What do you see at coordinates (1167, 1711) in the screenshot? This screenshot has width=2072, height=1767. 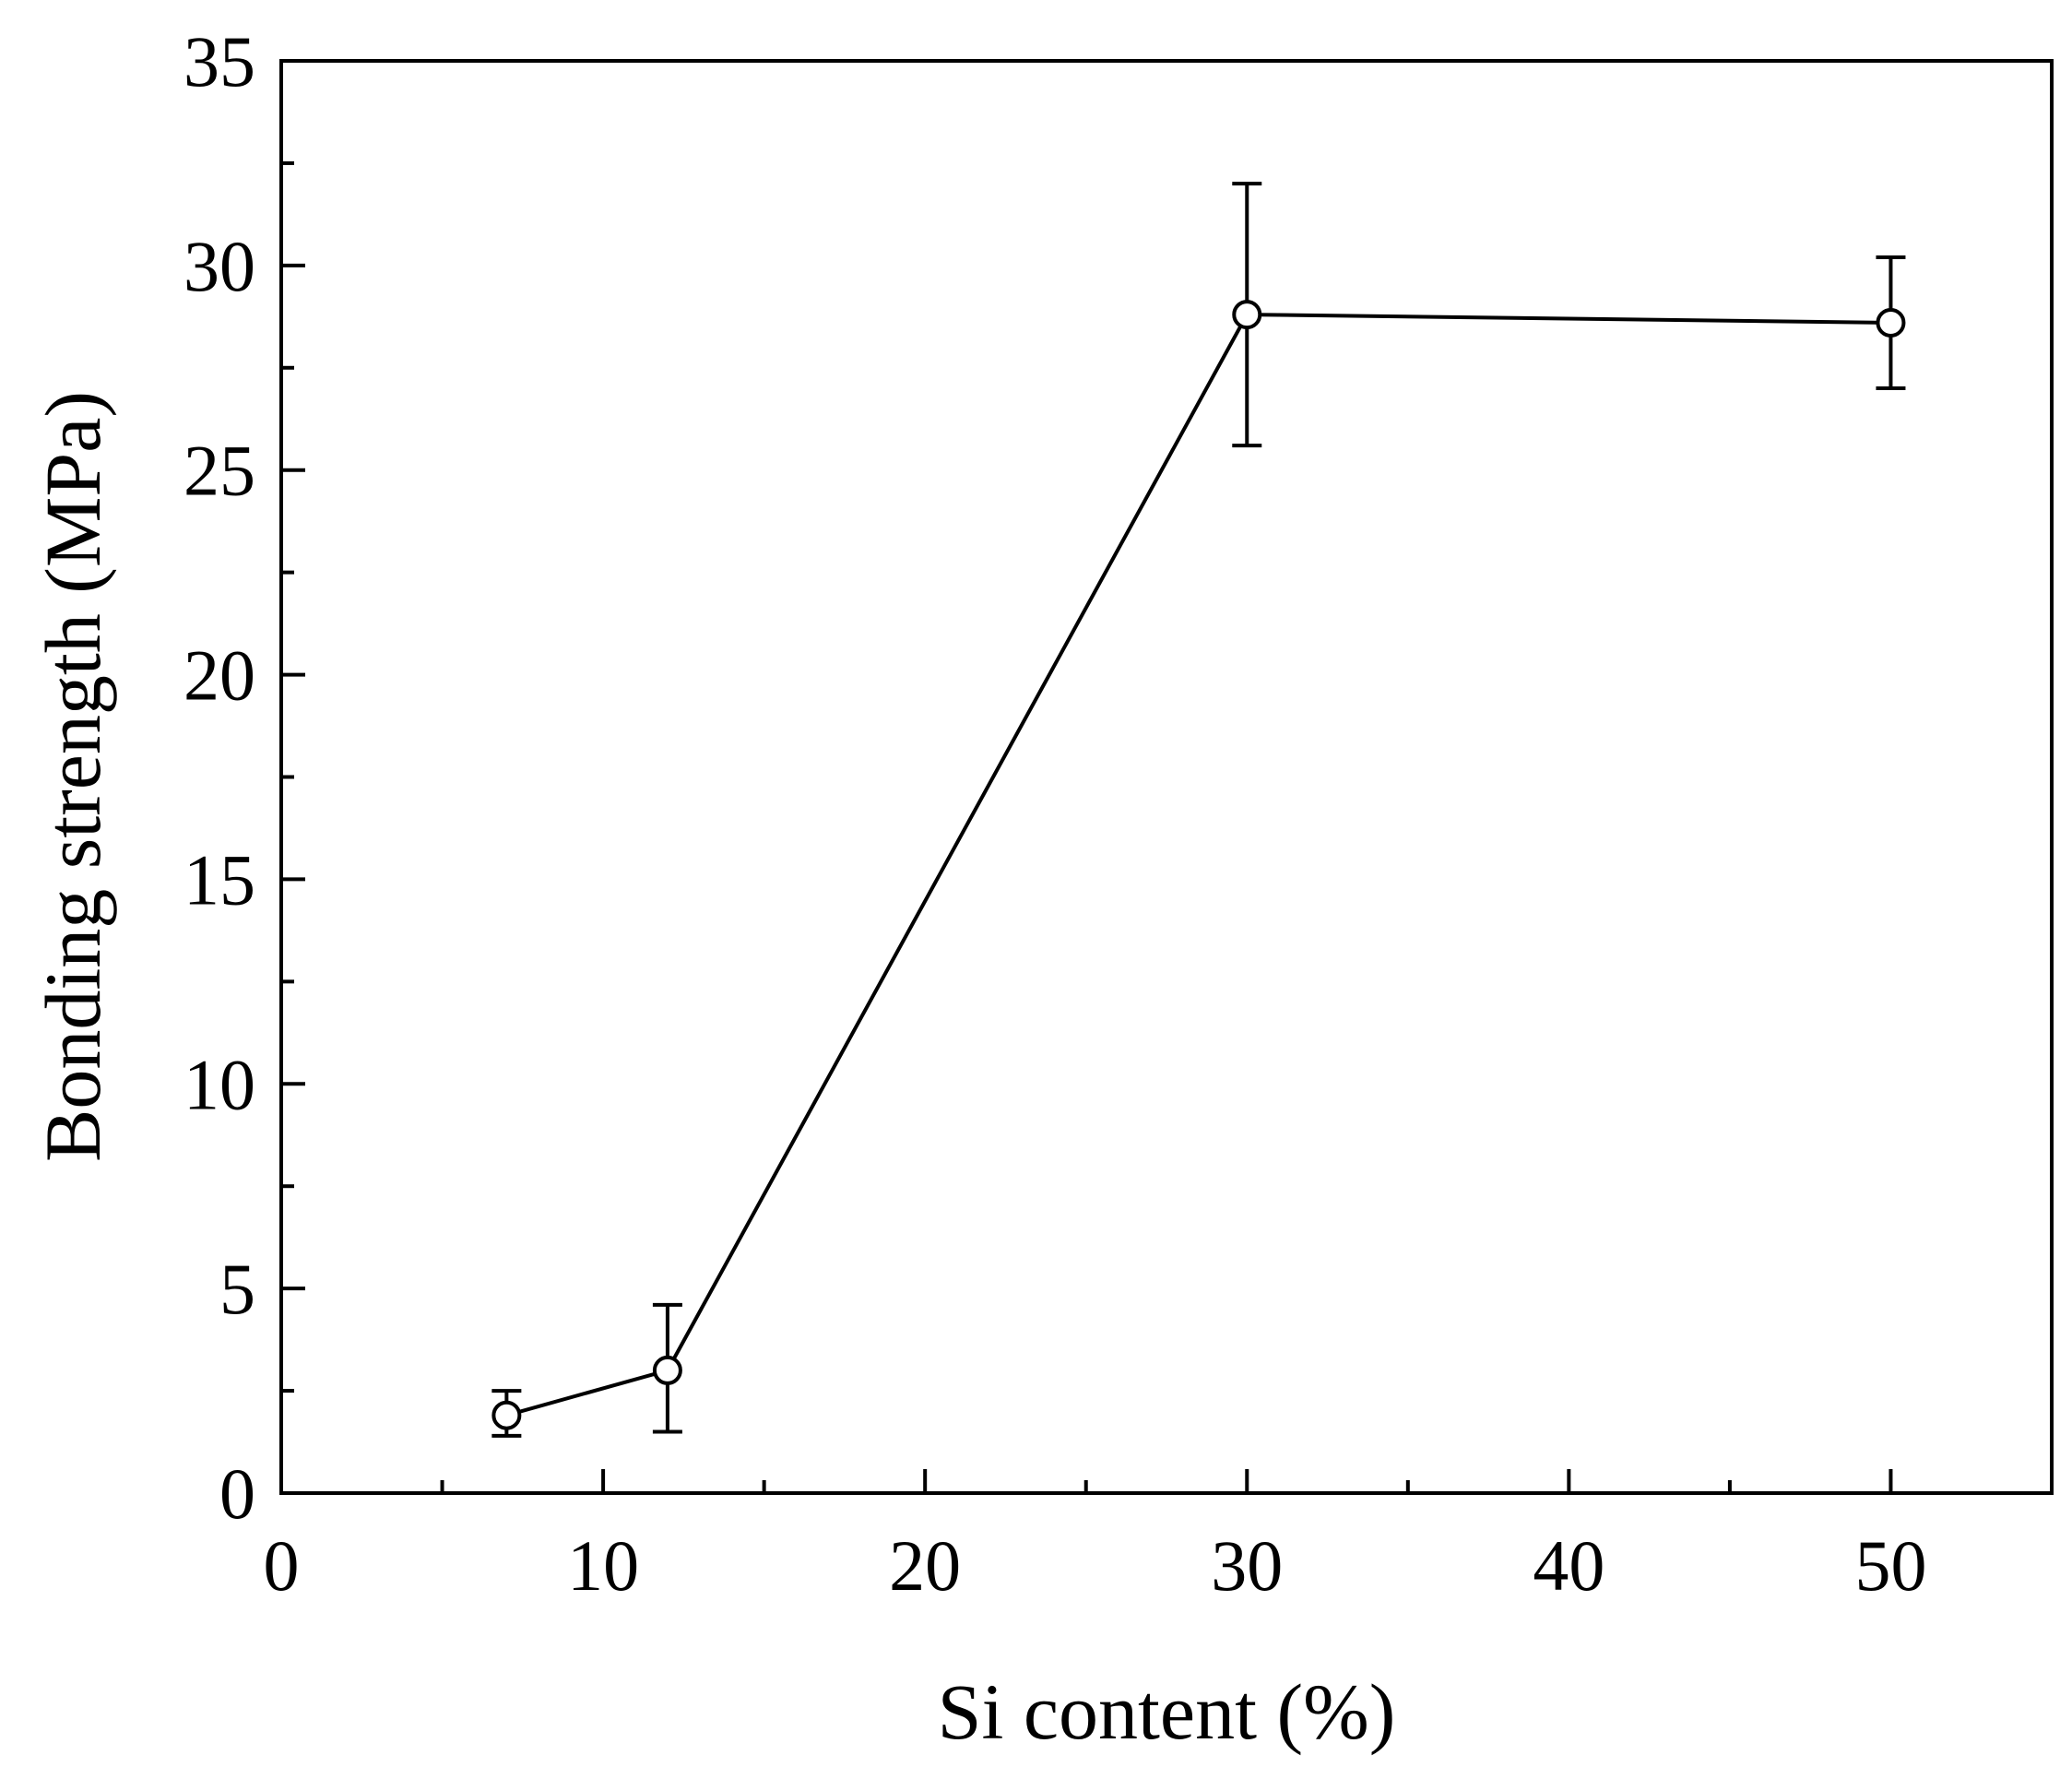 I see `x-axis-title: Si content (%)` at bounding box center [1167, 1711].